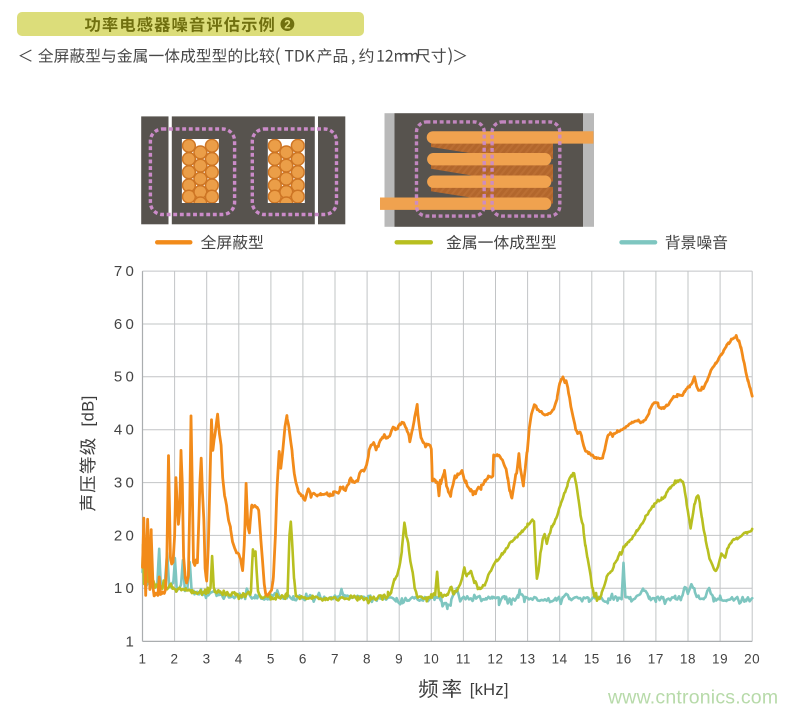 The height and width of the screenshot is (714, 792). I want to click on svg-text: 19, so click(720, 658).